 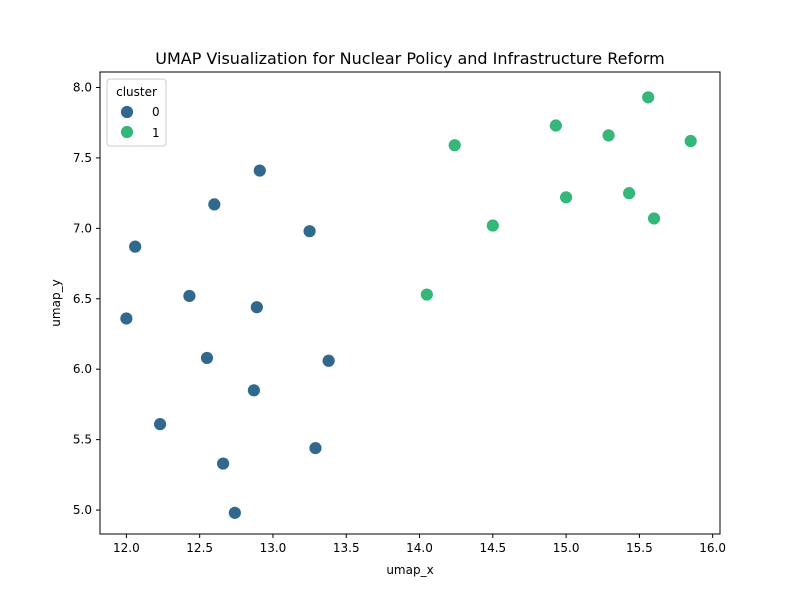 What do you see at coordinates (712, 548) in the screenshot?
I see `x-tick-label: 16.0` at bounding box center [712, 548].